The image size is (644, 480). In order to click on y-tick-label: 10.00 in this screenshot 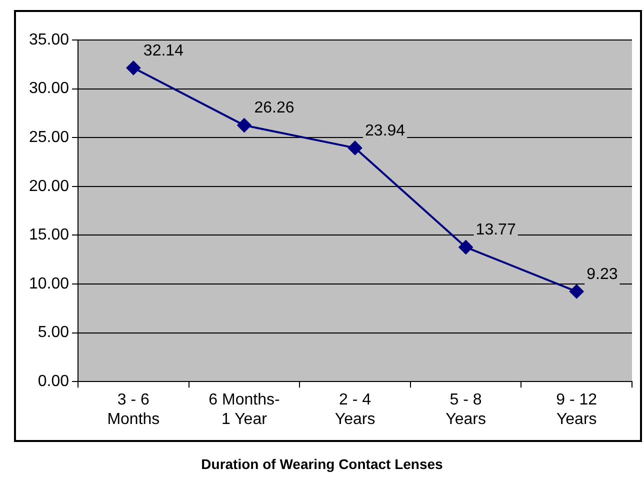, I will do `click(49, 283)`.